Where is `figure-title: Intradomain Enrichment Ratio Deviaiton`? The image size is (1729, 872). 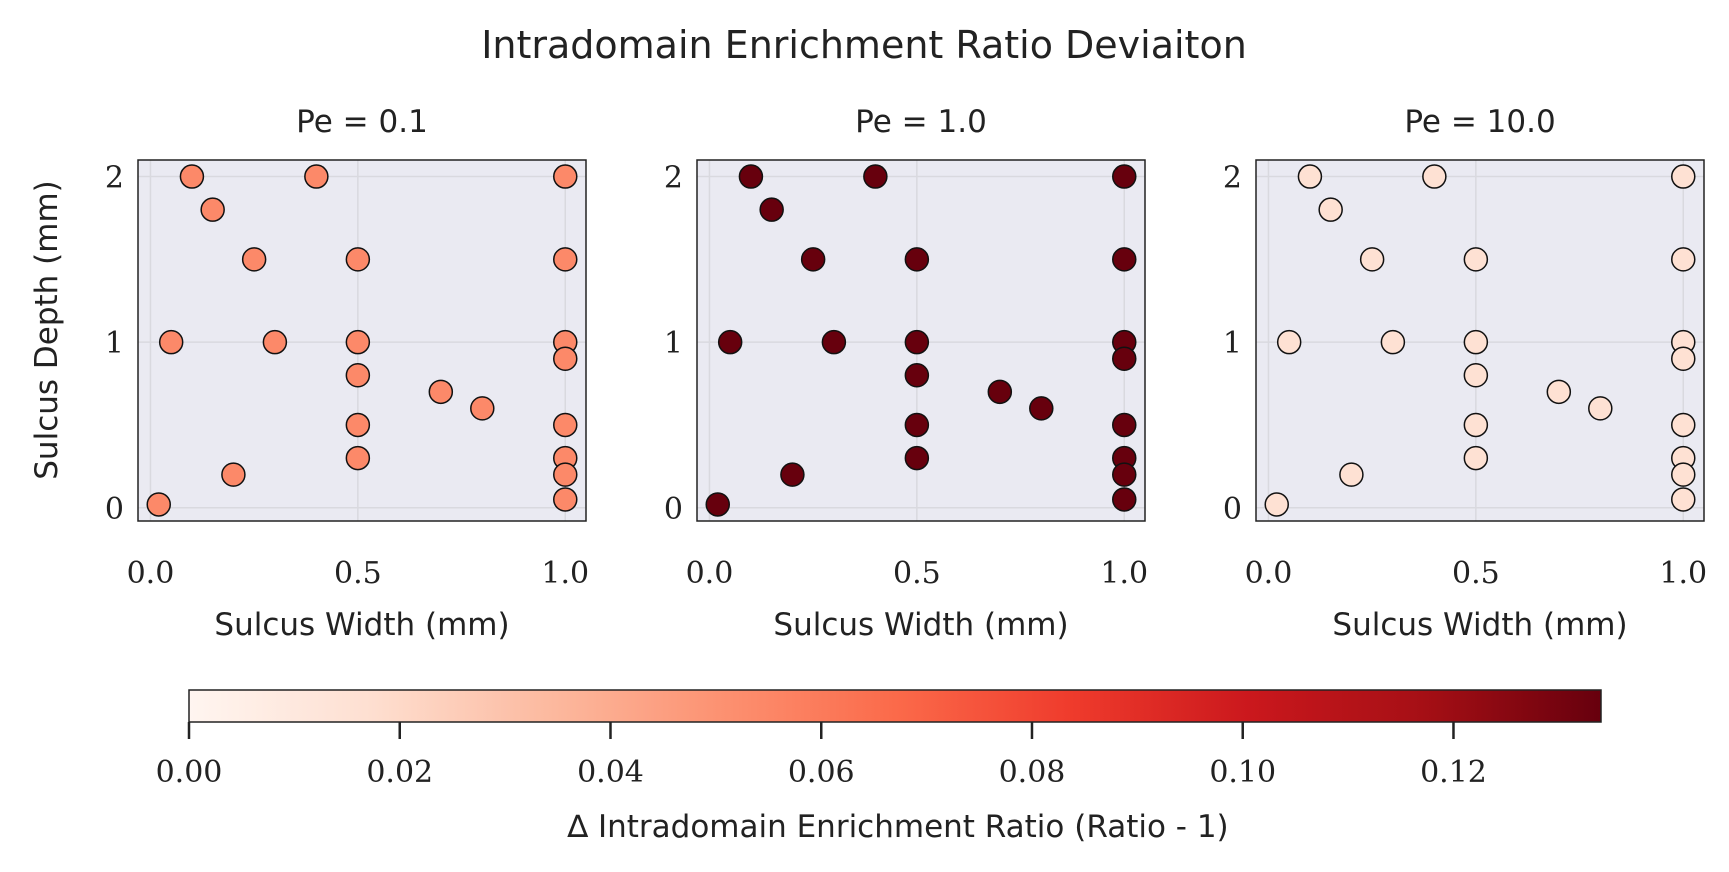 figure-title: Intradomain Enrichment Ratio Deviaiton is located at coordinates (864, 45).